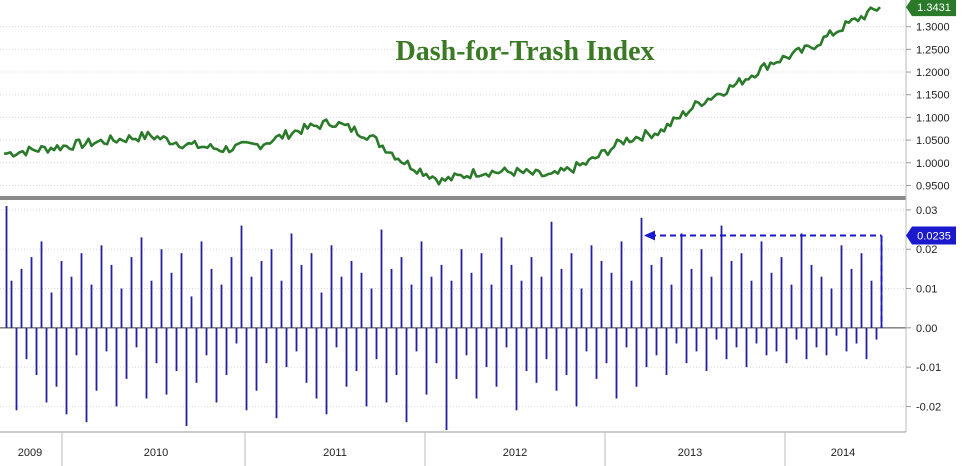  What do you see at coordinates (649, 235) in the screenshot?
I see `comparison-arrow-head` at bounding box center [649, 235].